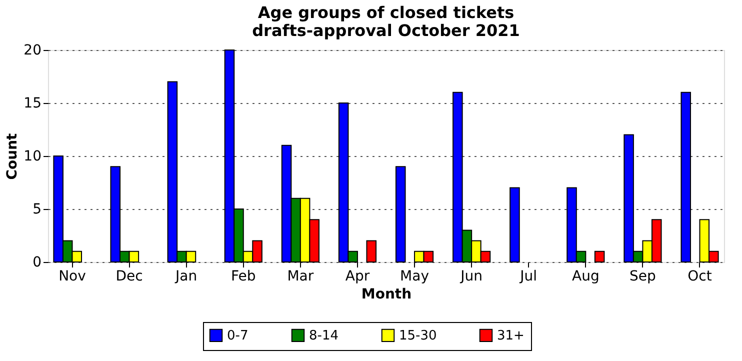  Describe the element at coordinates (386, 294) in the screenshot. I see `x-axis-title: Month` at that location.